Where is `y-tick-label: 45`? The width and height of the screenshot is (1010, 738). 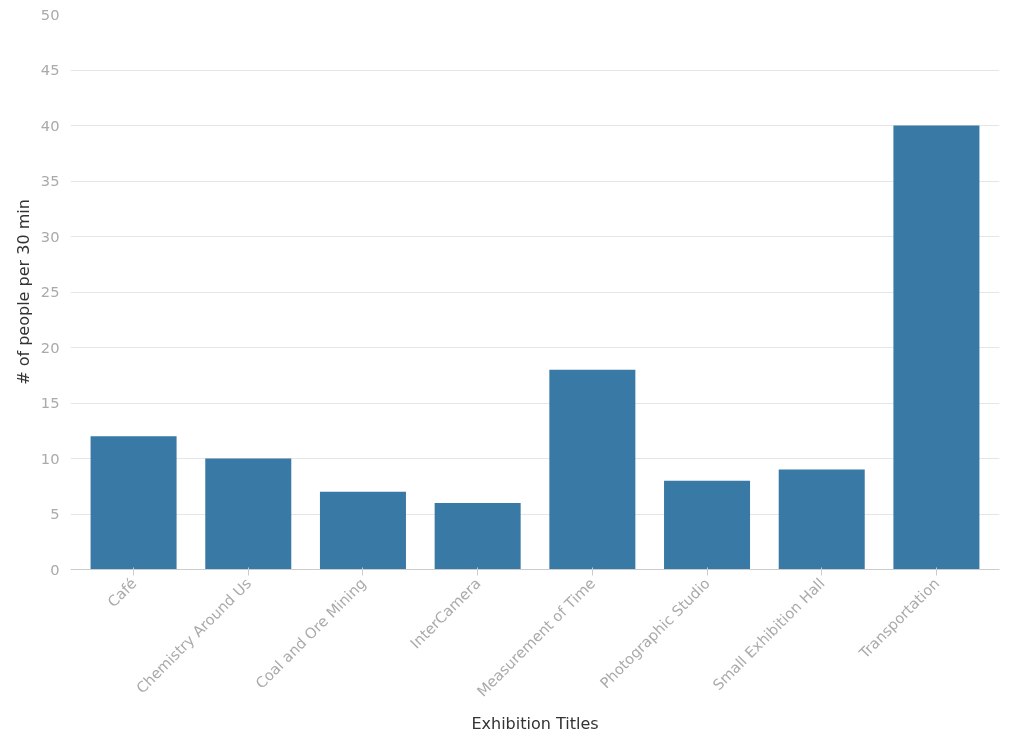
y-tick-label: 45 is located at coordinates (50, 69).